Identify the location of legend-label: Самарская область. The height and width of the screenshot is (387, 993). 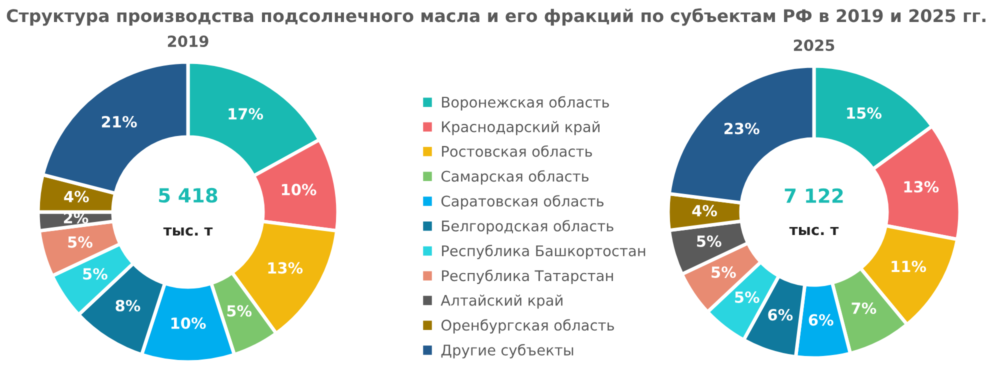
(515, 177).